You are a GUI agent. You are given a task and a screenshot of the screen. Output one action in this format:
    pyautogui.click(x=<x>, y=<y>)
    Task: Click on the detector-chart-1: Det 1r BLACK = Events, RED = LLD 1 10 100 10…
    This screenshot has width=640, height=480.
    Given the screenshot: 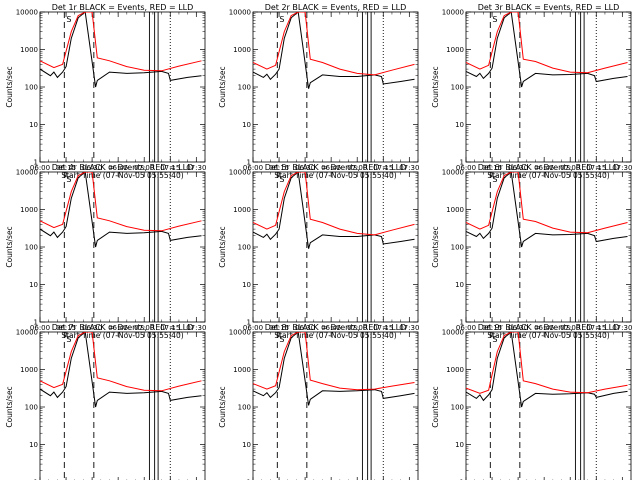 What is the action you would take?
    pyautogui.click(x=105, y=91)
    